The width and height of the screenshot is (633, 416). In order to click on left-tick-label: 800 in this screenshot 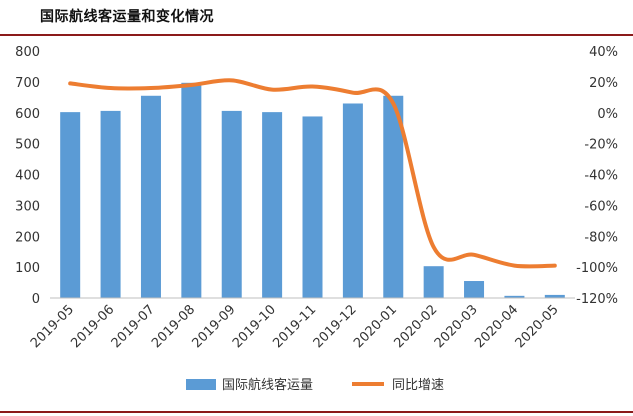, I will do `click(27, 52)`.